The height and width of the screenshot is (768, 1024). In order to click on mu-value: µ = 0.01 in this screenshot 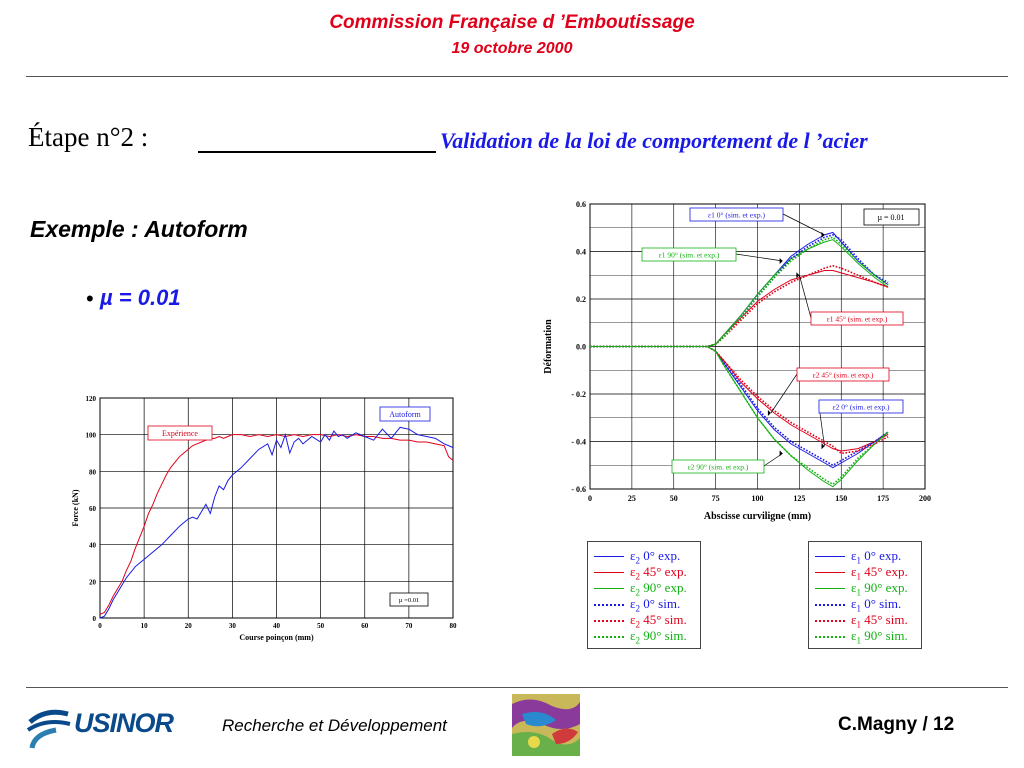, I will do `click(140, 297)`.